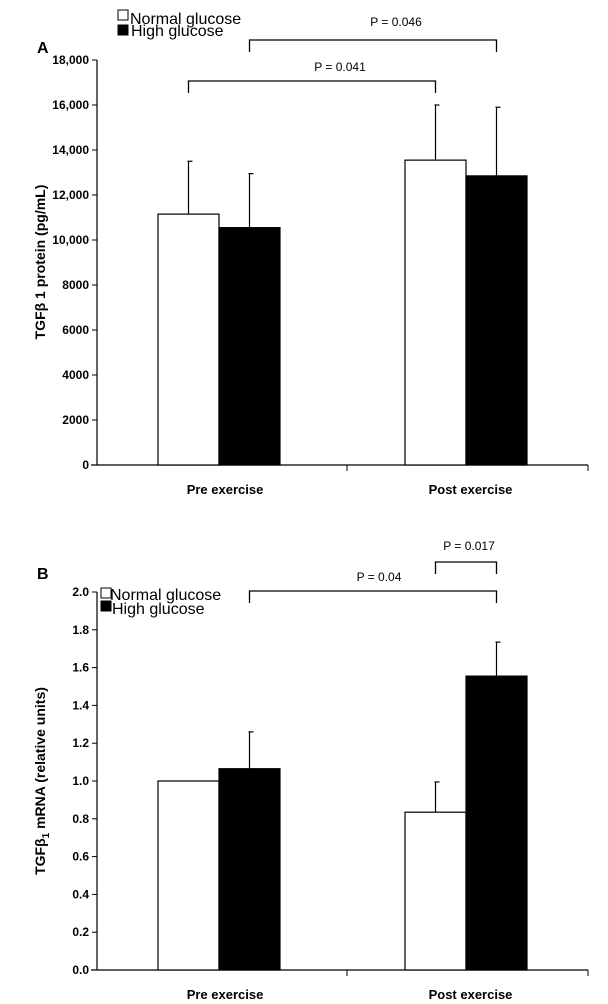  Describe the element at coordinates (80, 932) in the screenshot. I see `y-tick-label: 0.2` at that location.